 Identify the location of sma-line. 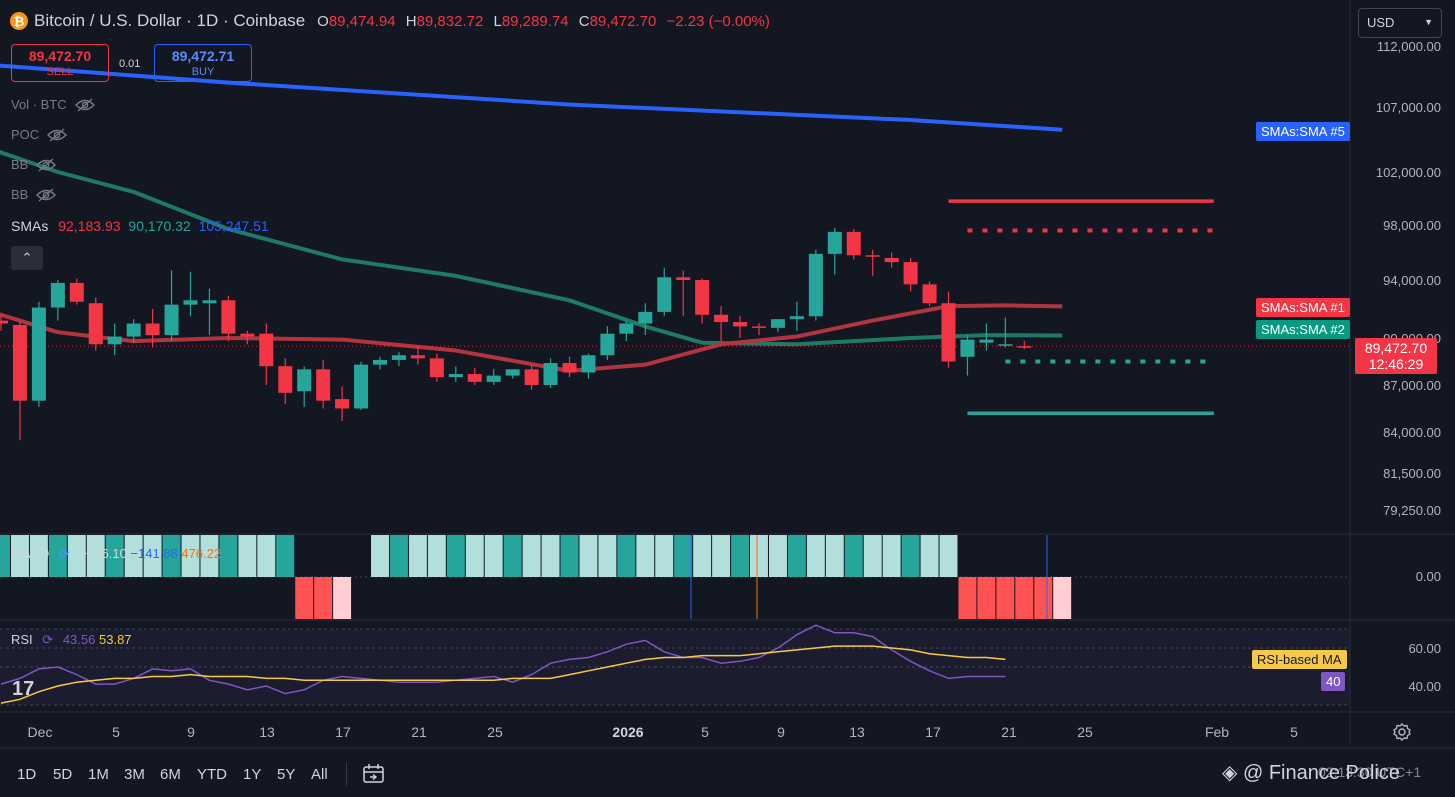
(531, 97).